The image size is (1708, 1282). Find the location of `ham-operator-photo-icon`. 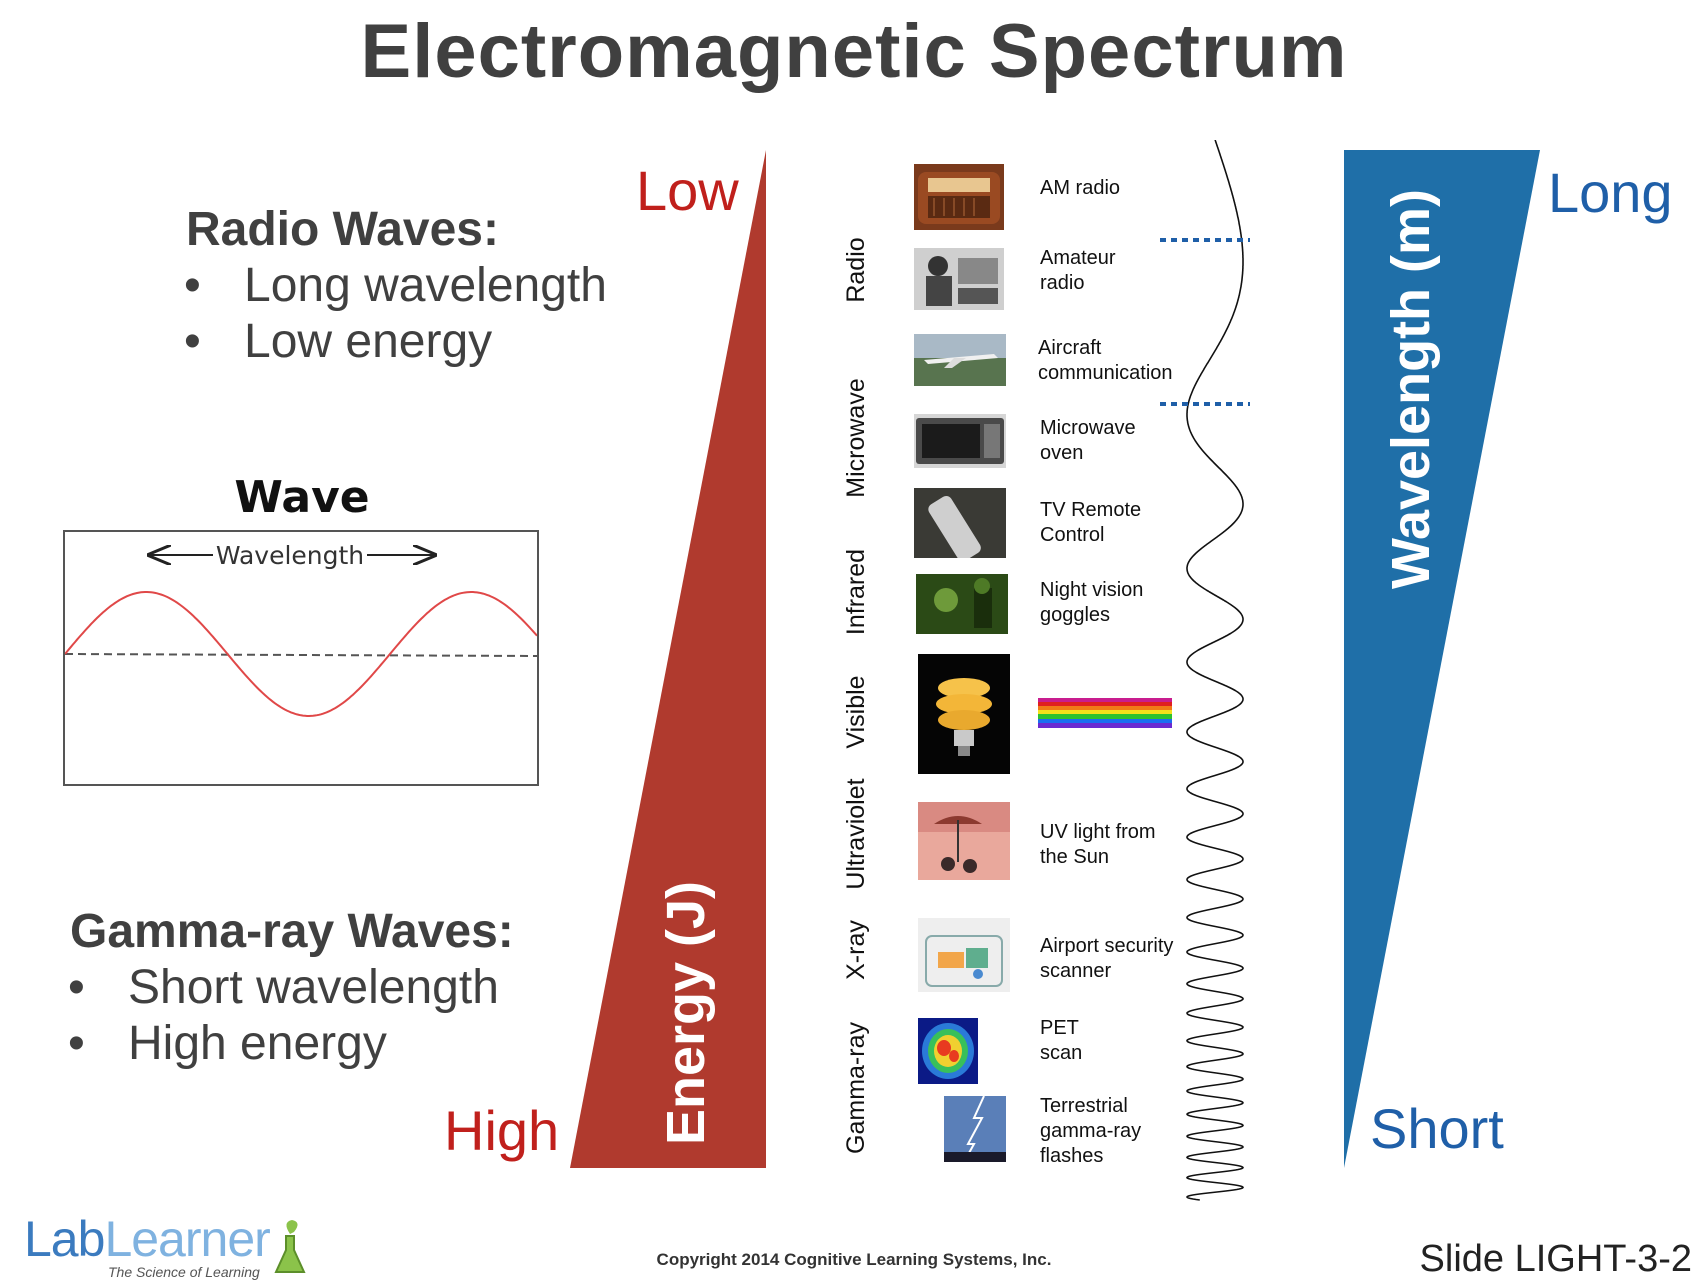

ham-operator-photo-icon is located at coordinates (959, 279).